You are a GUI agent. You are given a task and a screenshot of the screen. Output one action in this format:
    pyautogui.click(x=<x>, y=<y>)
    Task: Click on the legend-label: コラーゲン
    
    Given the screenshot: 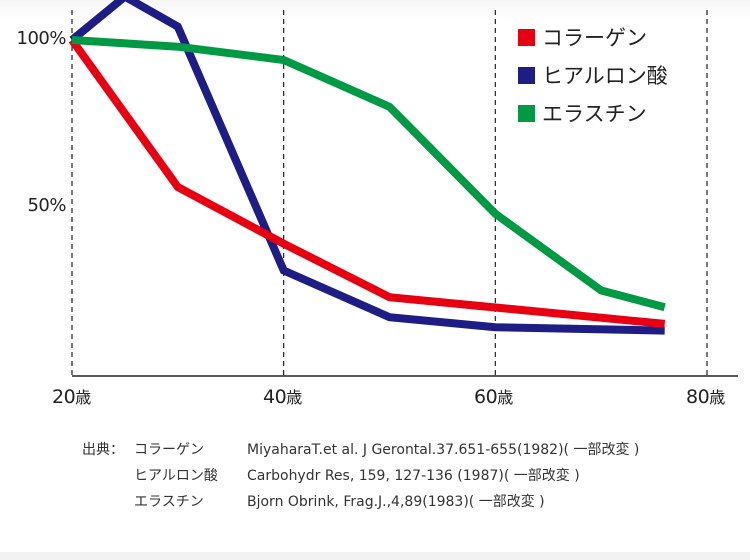 What is the action you would take?
    pyautogui.click(x=594, y=38)
    